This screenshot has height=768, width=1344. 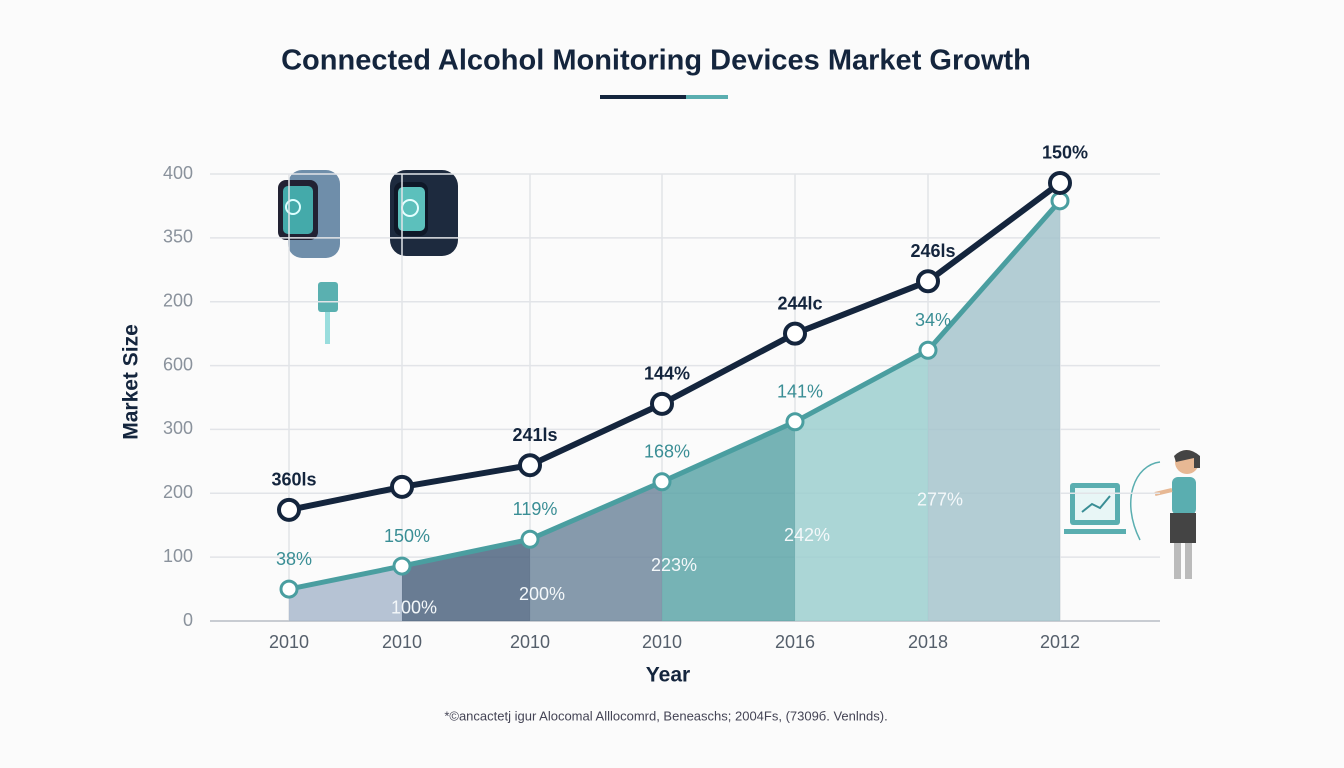 I want to click on point-label: 34%, so click(x=933, y=320).